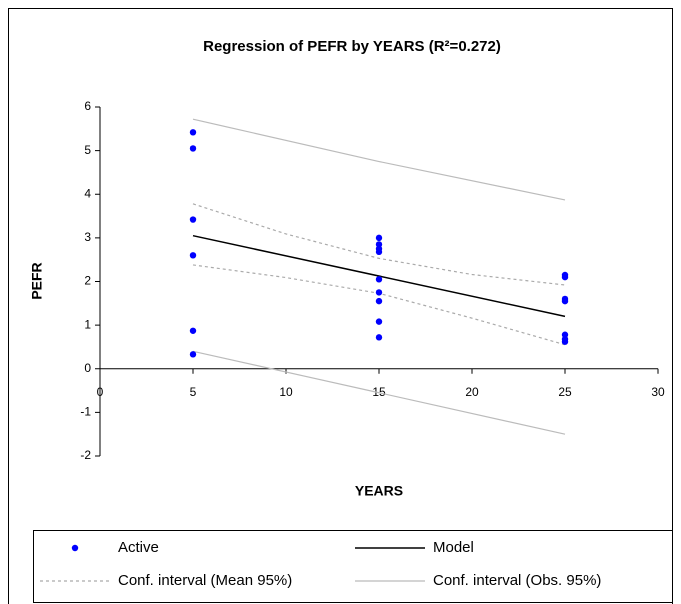 The height and width of the screenshot is (604, 681). What do you see at coordinates (352, 46) in the screenshot?
I see `chart-title: Regression of PEFR by YEARS (R²=0.272)` at bounding box center [352, 46].